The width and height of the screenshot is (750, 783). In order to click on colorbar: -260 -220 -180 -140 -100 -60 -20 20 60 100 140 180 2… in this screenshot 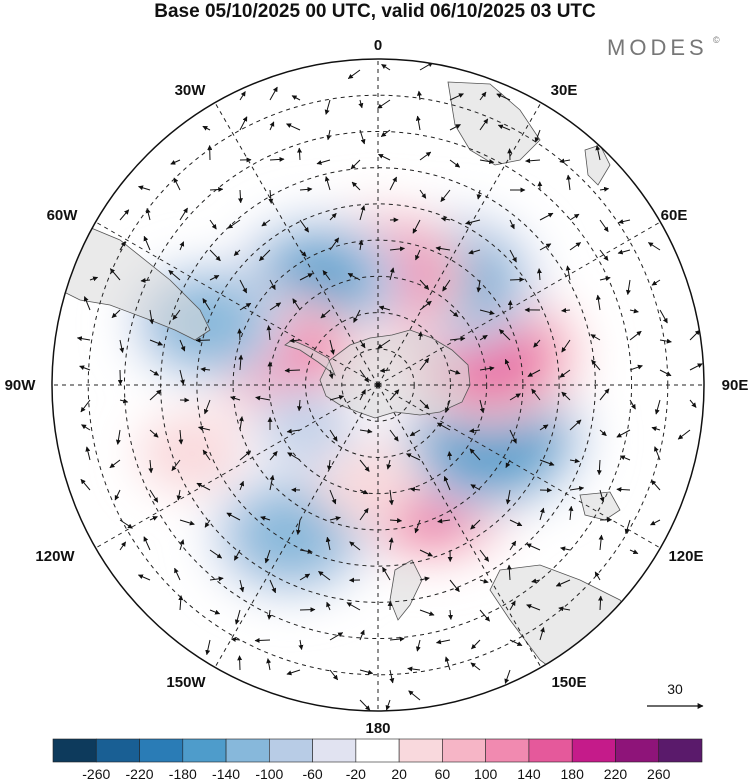, I will do `click(377, 760)`.